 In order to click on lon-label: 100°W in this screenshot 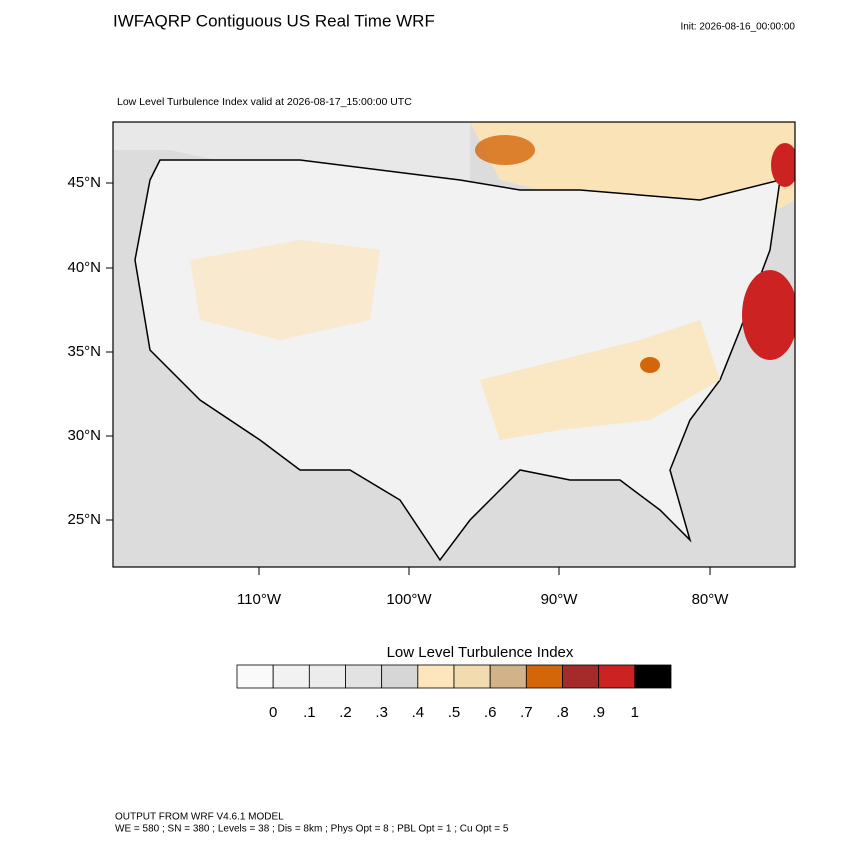, I will do `click(409, 599)`.